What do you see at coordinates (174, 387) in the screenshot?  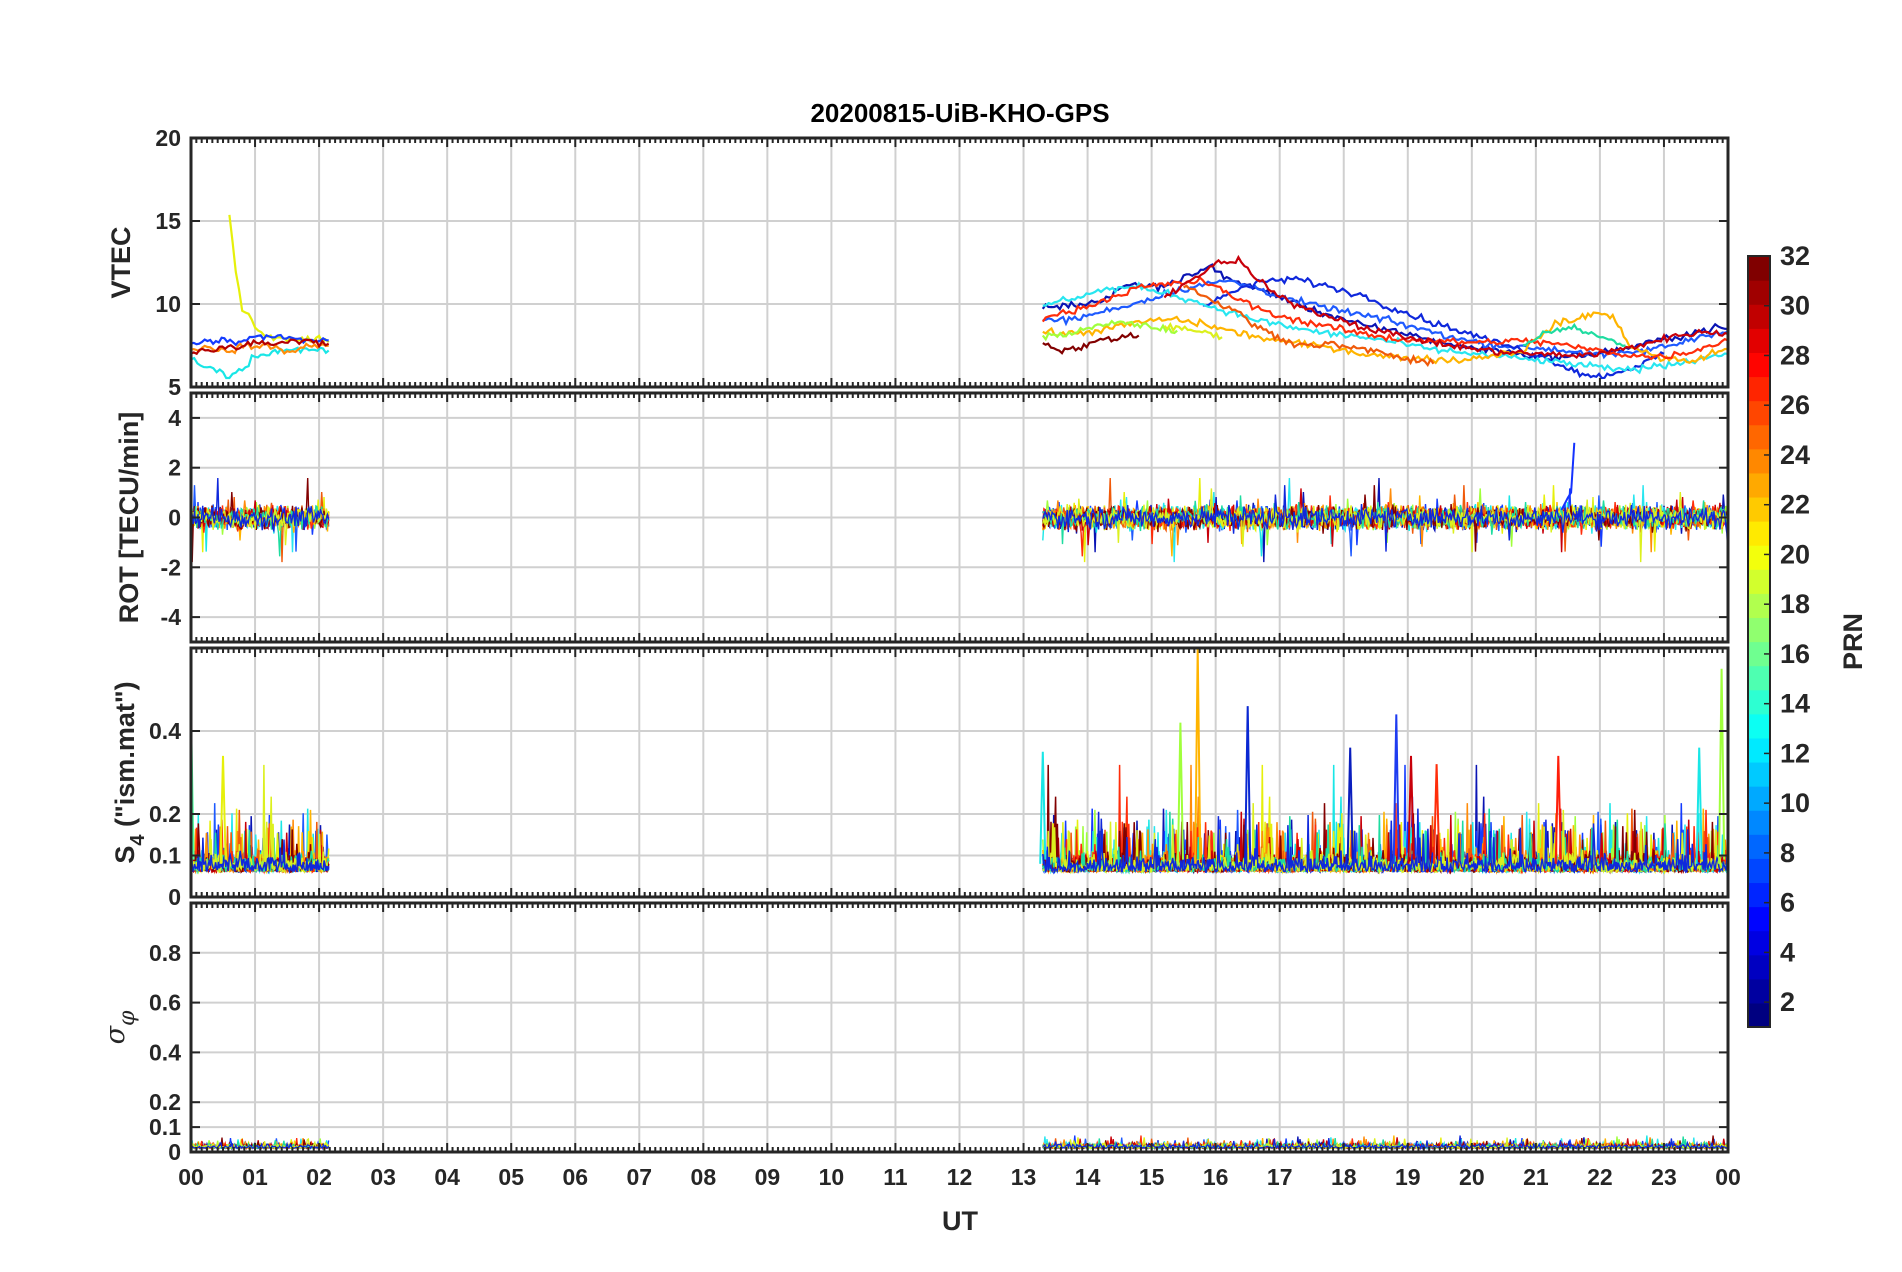 I see `y-tick-label: 5` at bounding box center [174, 387].